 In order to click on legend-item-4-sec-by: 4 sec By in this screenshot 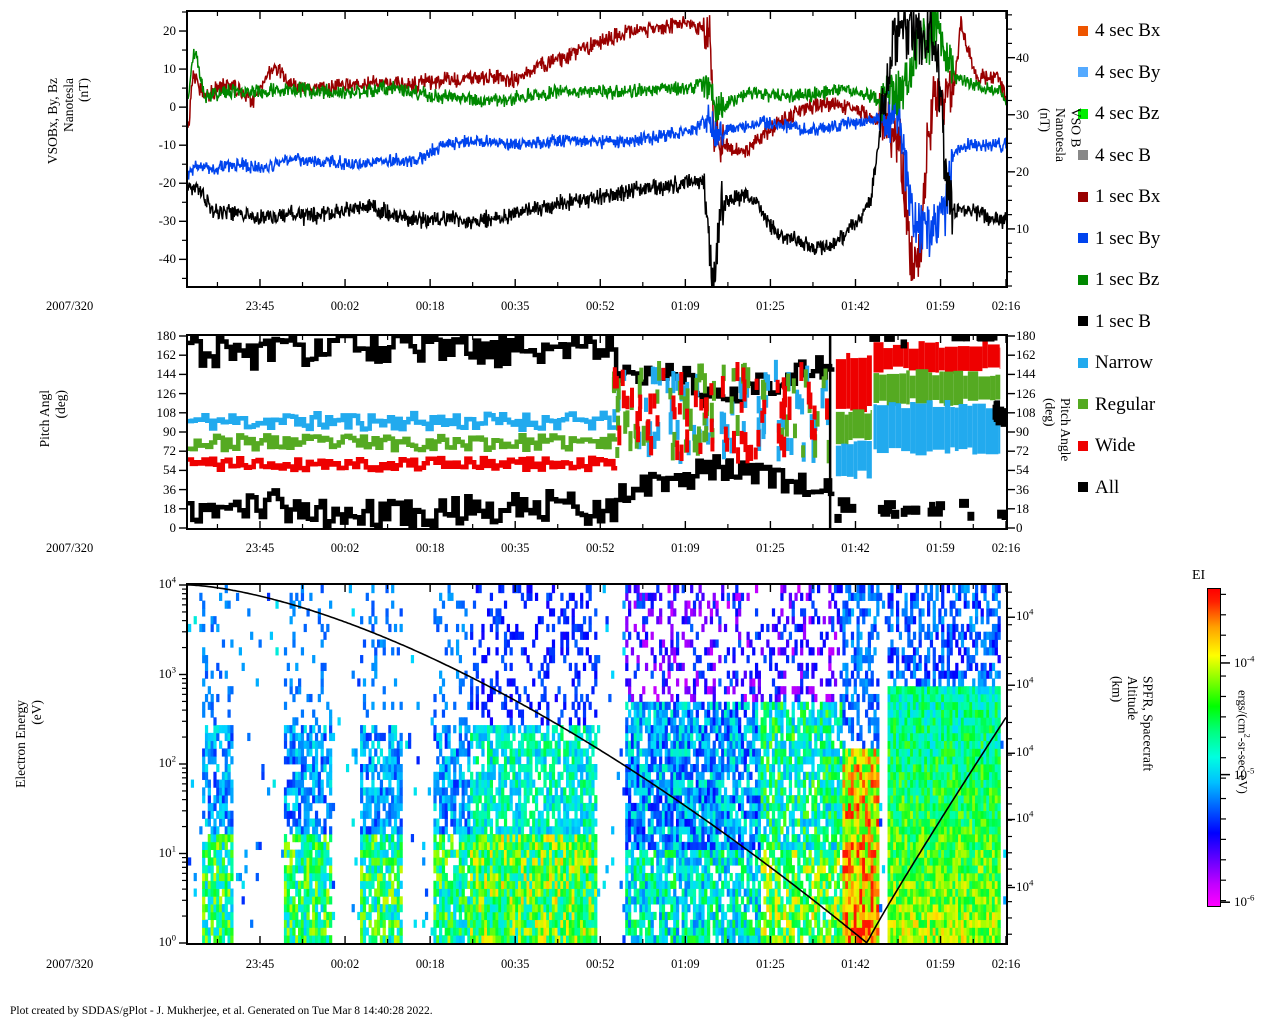, I will do `click(1178, 73)`.